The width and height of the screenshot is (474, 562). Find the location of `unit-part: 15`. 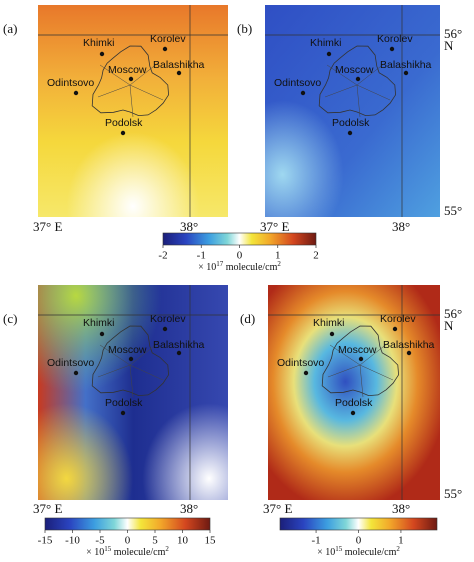

unit-part: 15 is located at coordinates (339, 549).